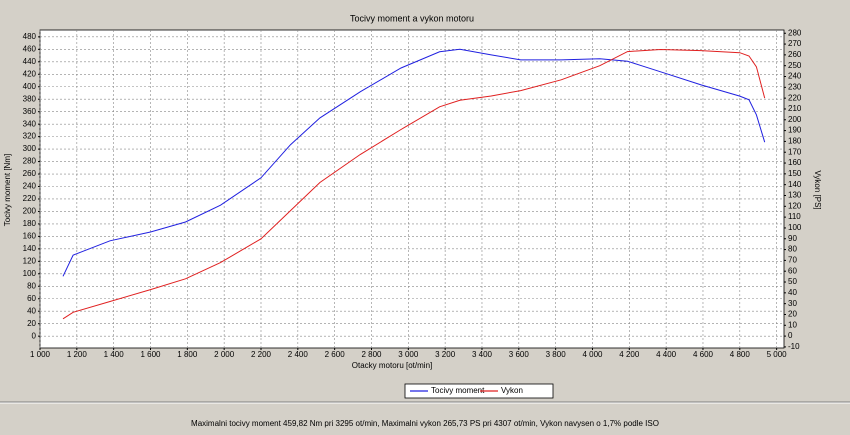 This screenshot has height=435, width=850. I want to click on x-tick-label: 2 200, so click(261, 354).